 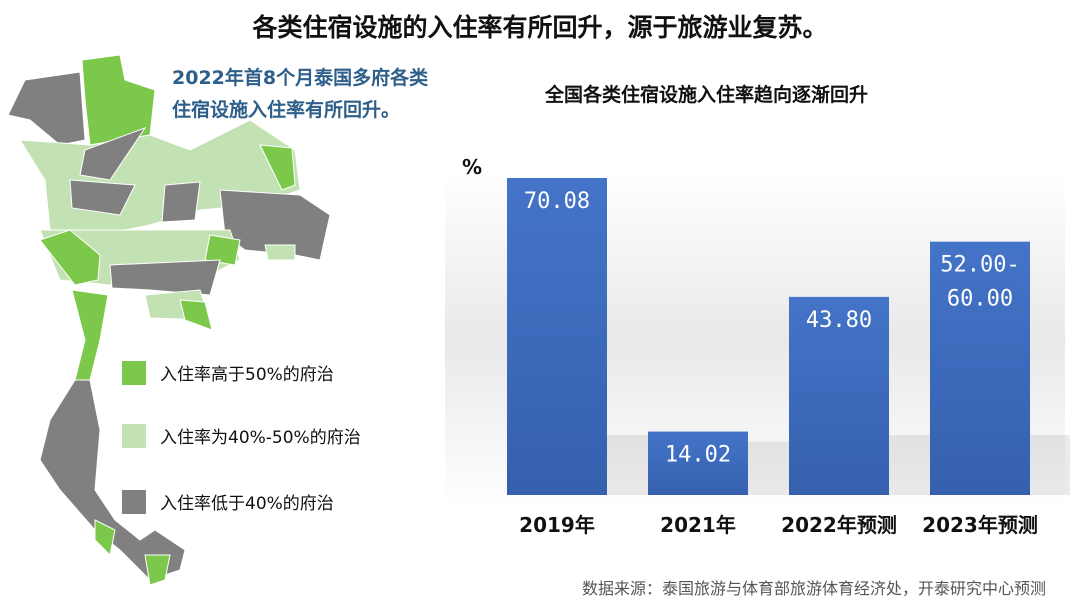 I want to click on x-tick-label: 2022年预测, so click(x=839, y=525).